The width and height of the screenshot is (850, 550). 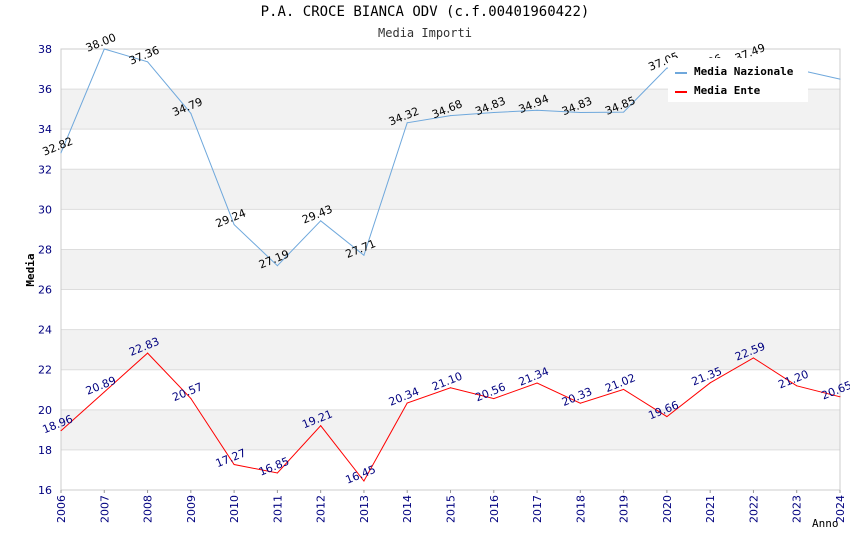 What do you see at coordinates (835, 391) in the screenshot?
I see `data-label: 20.65` at bounding box center [835, 391].